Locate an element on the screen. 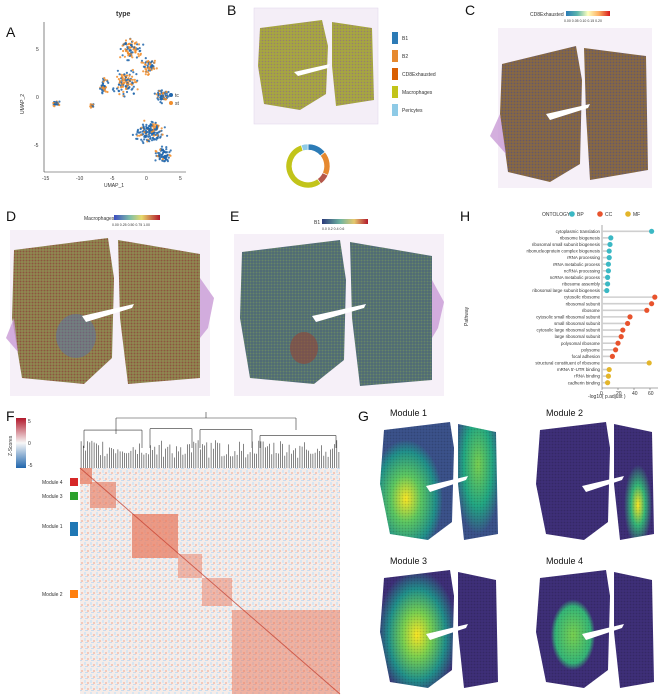 This screenshot has width=662, height=700. ontology-legend: ONTOLOGY BP CC MF is located at coordinates (591, 214).